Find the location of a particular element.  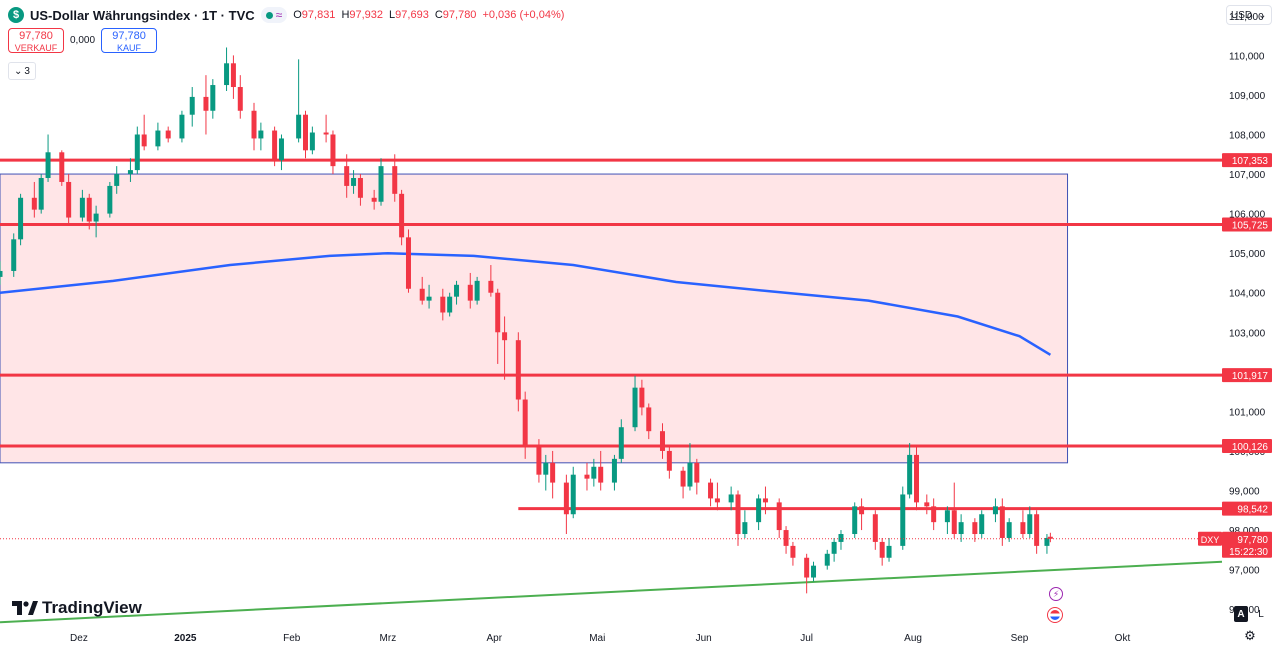

market-wave-icon: ≈ is located at coordinates (279, 15).